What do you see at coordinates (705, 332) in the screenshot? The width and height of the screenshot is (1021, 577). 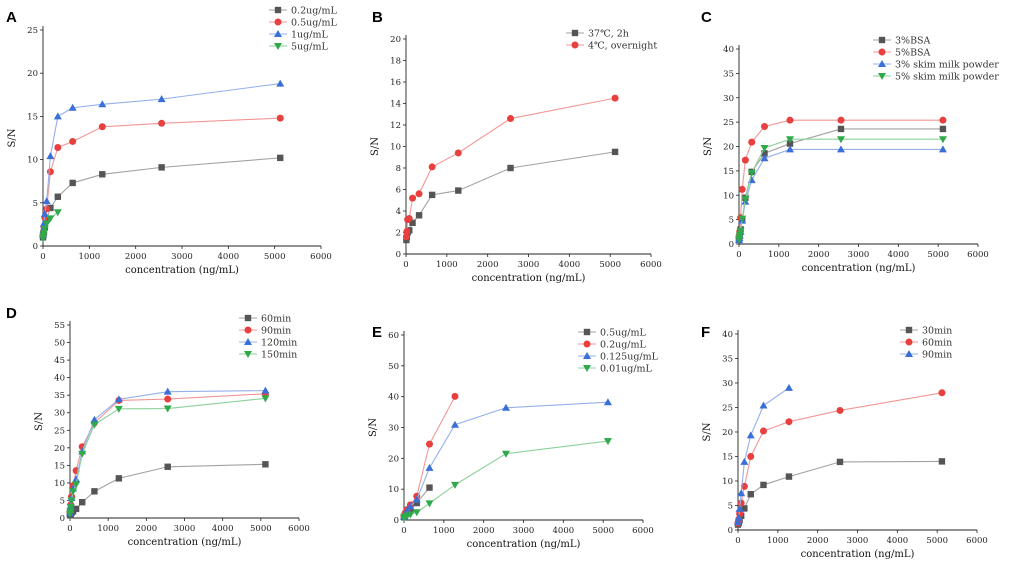 I see `panel-letter: F` at bounding box center [705, 332].